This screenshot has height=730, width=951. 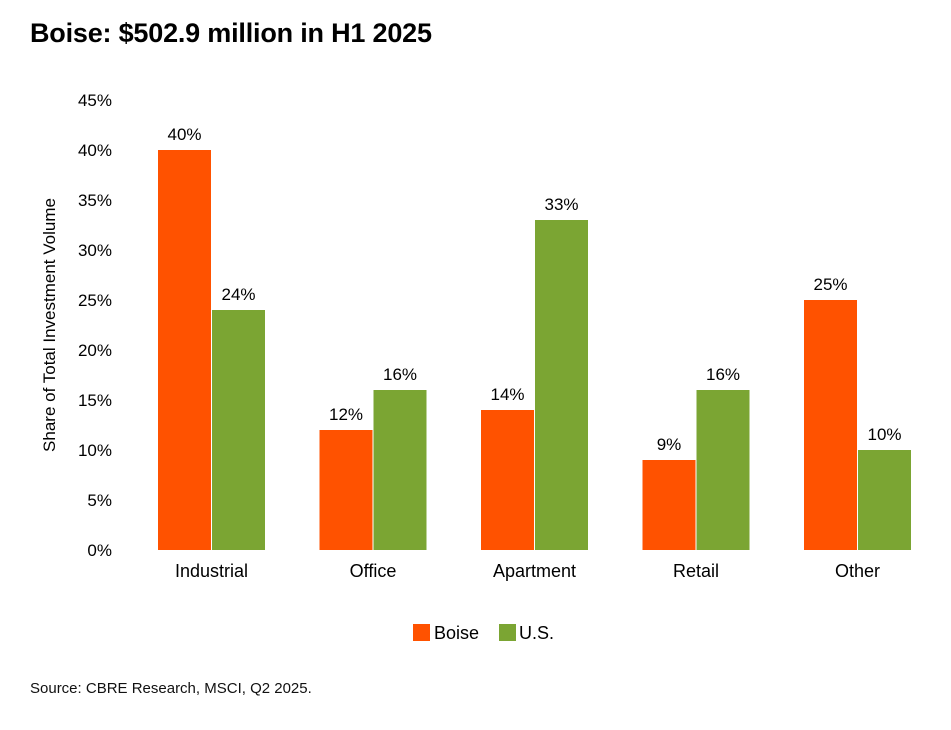 I want to click on data-label: 40%, so click(x=184, y=134).